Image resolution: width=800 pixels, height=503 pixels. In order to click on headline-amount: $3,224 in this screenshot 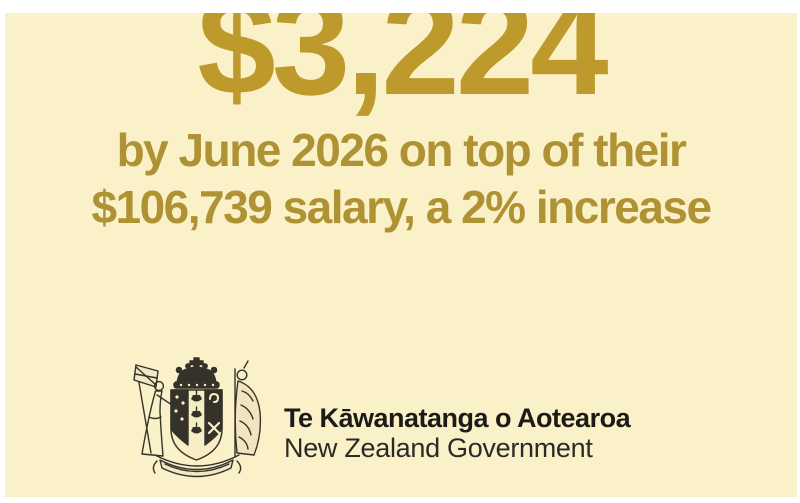, I will do `click(402, 68)`.